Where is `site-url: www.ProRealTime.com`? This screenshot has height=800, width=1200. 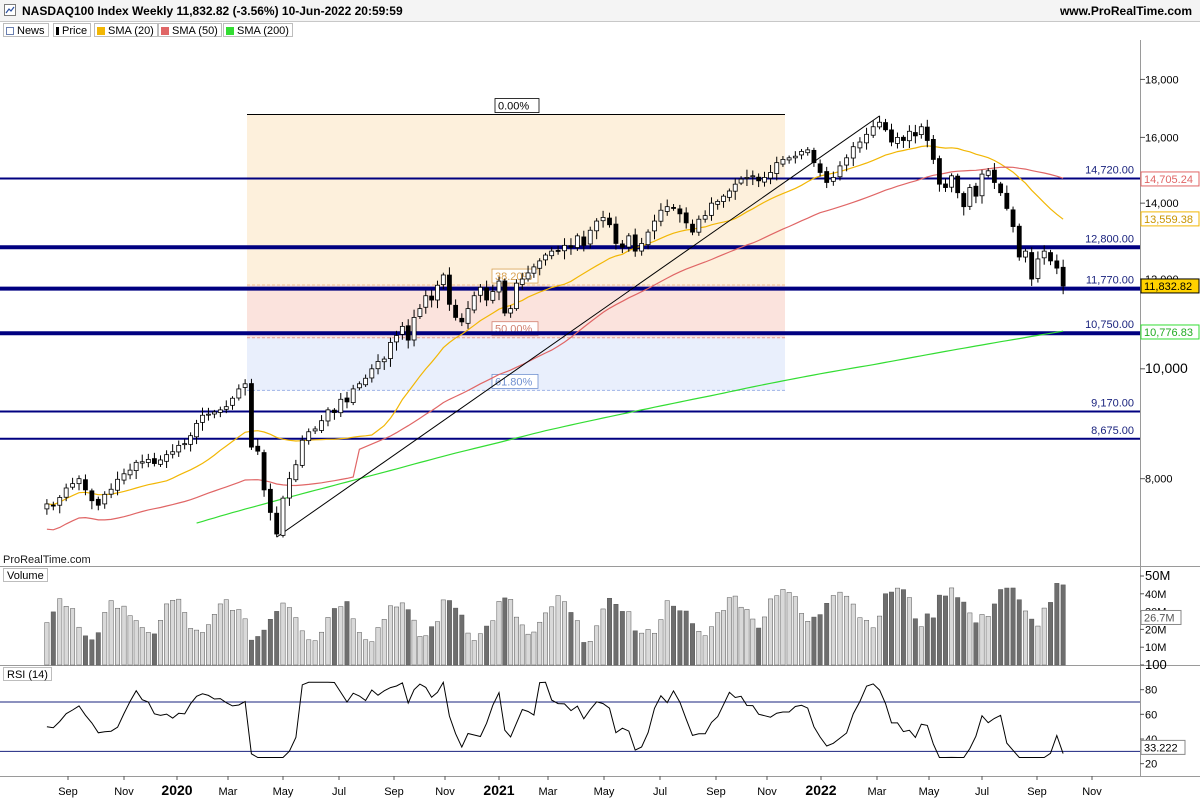 site-url: www.ProRealTime.com is located at coordinates (1125, 11).